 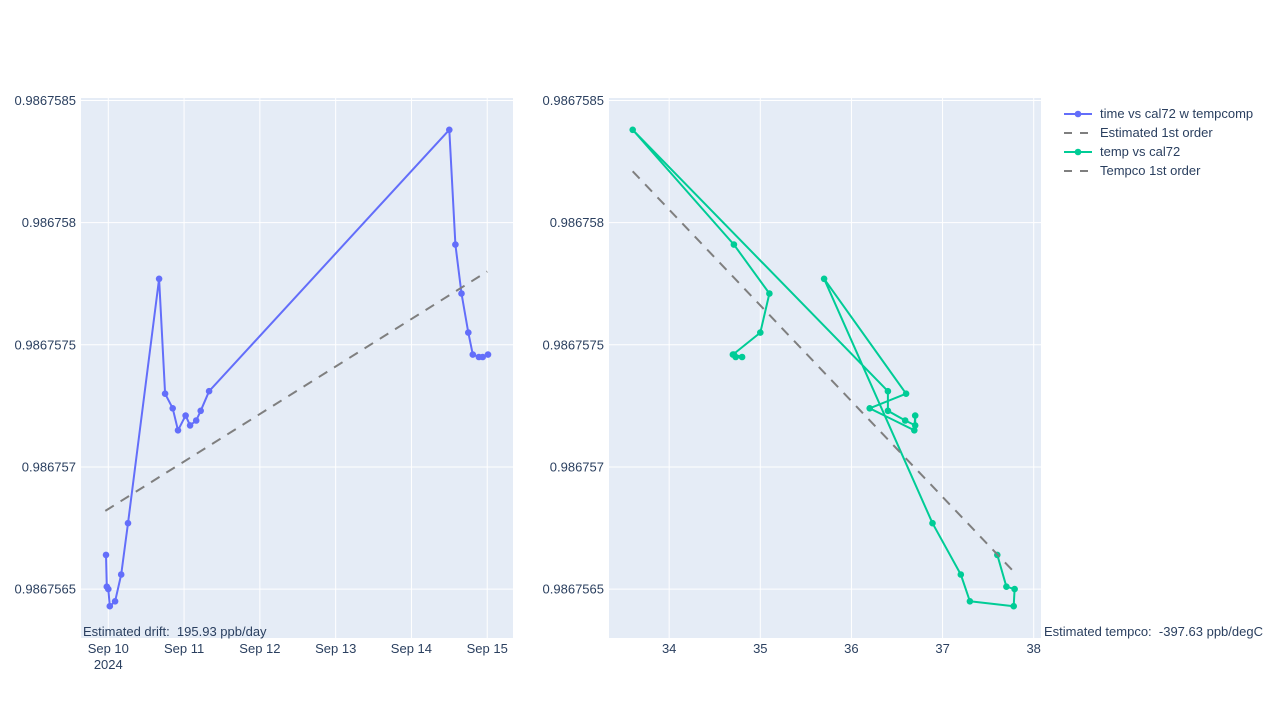 I want to click on x-tick-label: 35, so click(x=760, y=648).